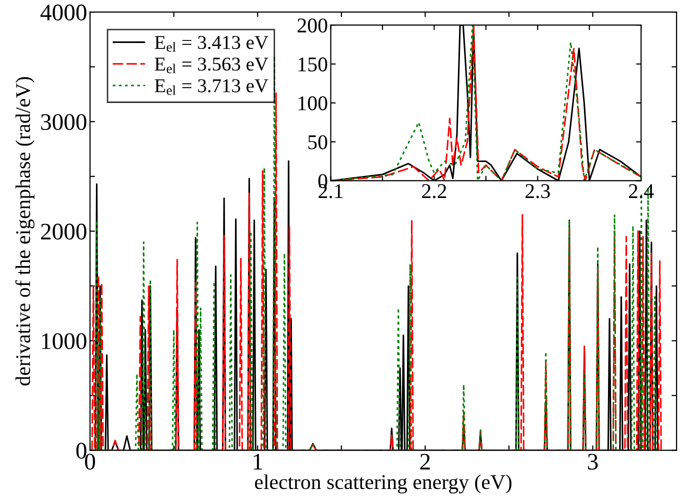 Image resolution: width=682 pixels, height=502 pixels. Describe the element at coordinates (313, 103) in the screenshot. I see `y-tick-label: 100` at that location.